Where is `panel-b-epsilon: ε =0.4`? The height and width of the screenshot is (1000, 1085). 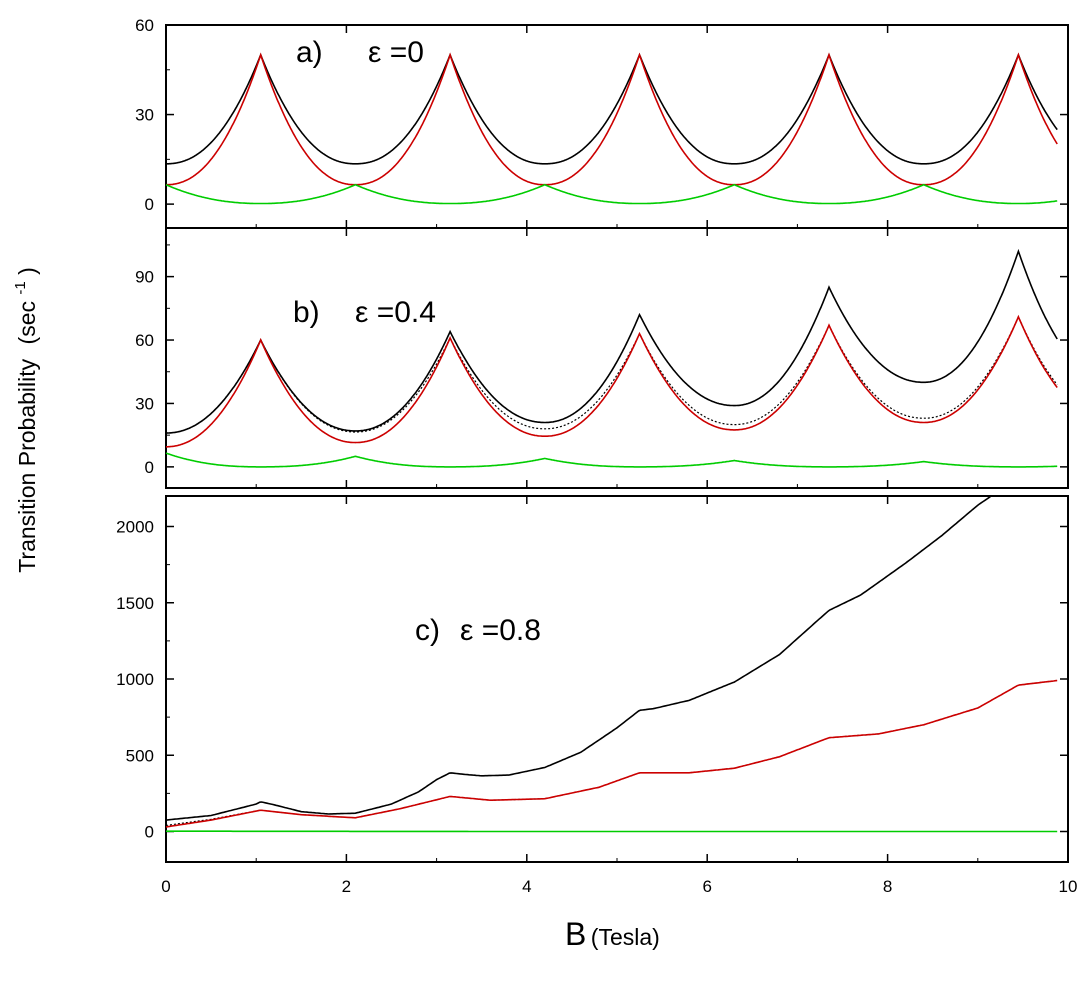
panel-b-epsilon: ε =0.4 is located at coordinates (395, 312).